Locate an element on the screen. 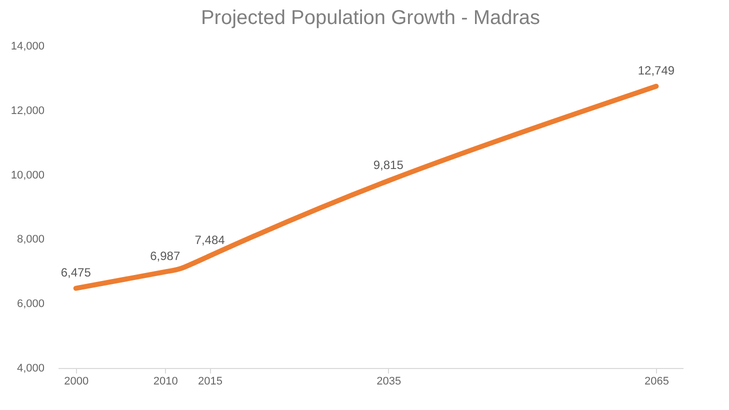 Image resolution: width=729 pixels, height=410 pixels. x-tick-label: 2065 is located at coordinates (656, 382).